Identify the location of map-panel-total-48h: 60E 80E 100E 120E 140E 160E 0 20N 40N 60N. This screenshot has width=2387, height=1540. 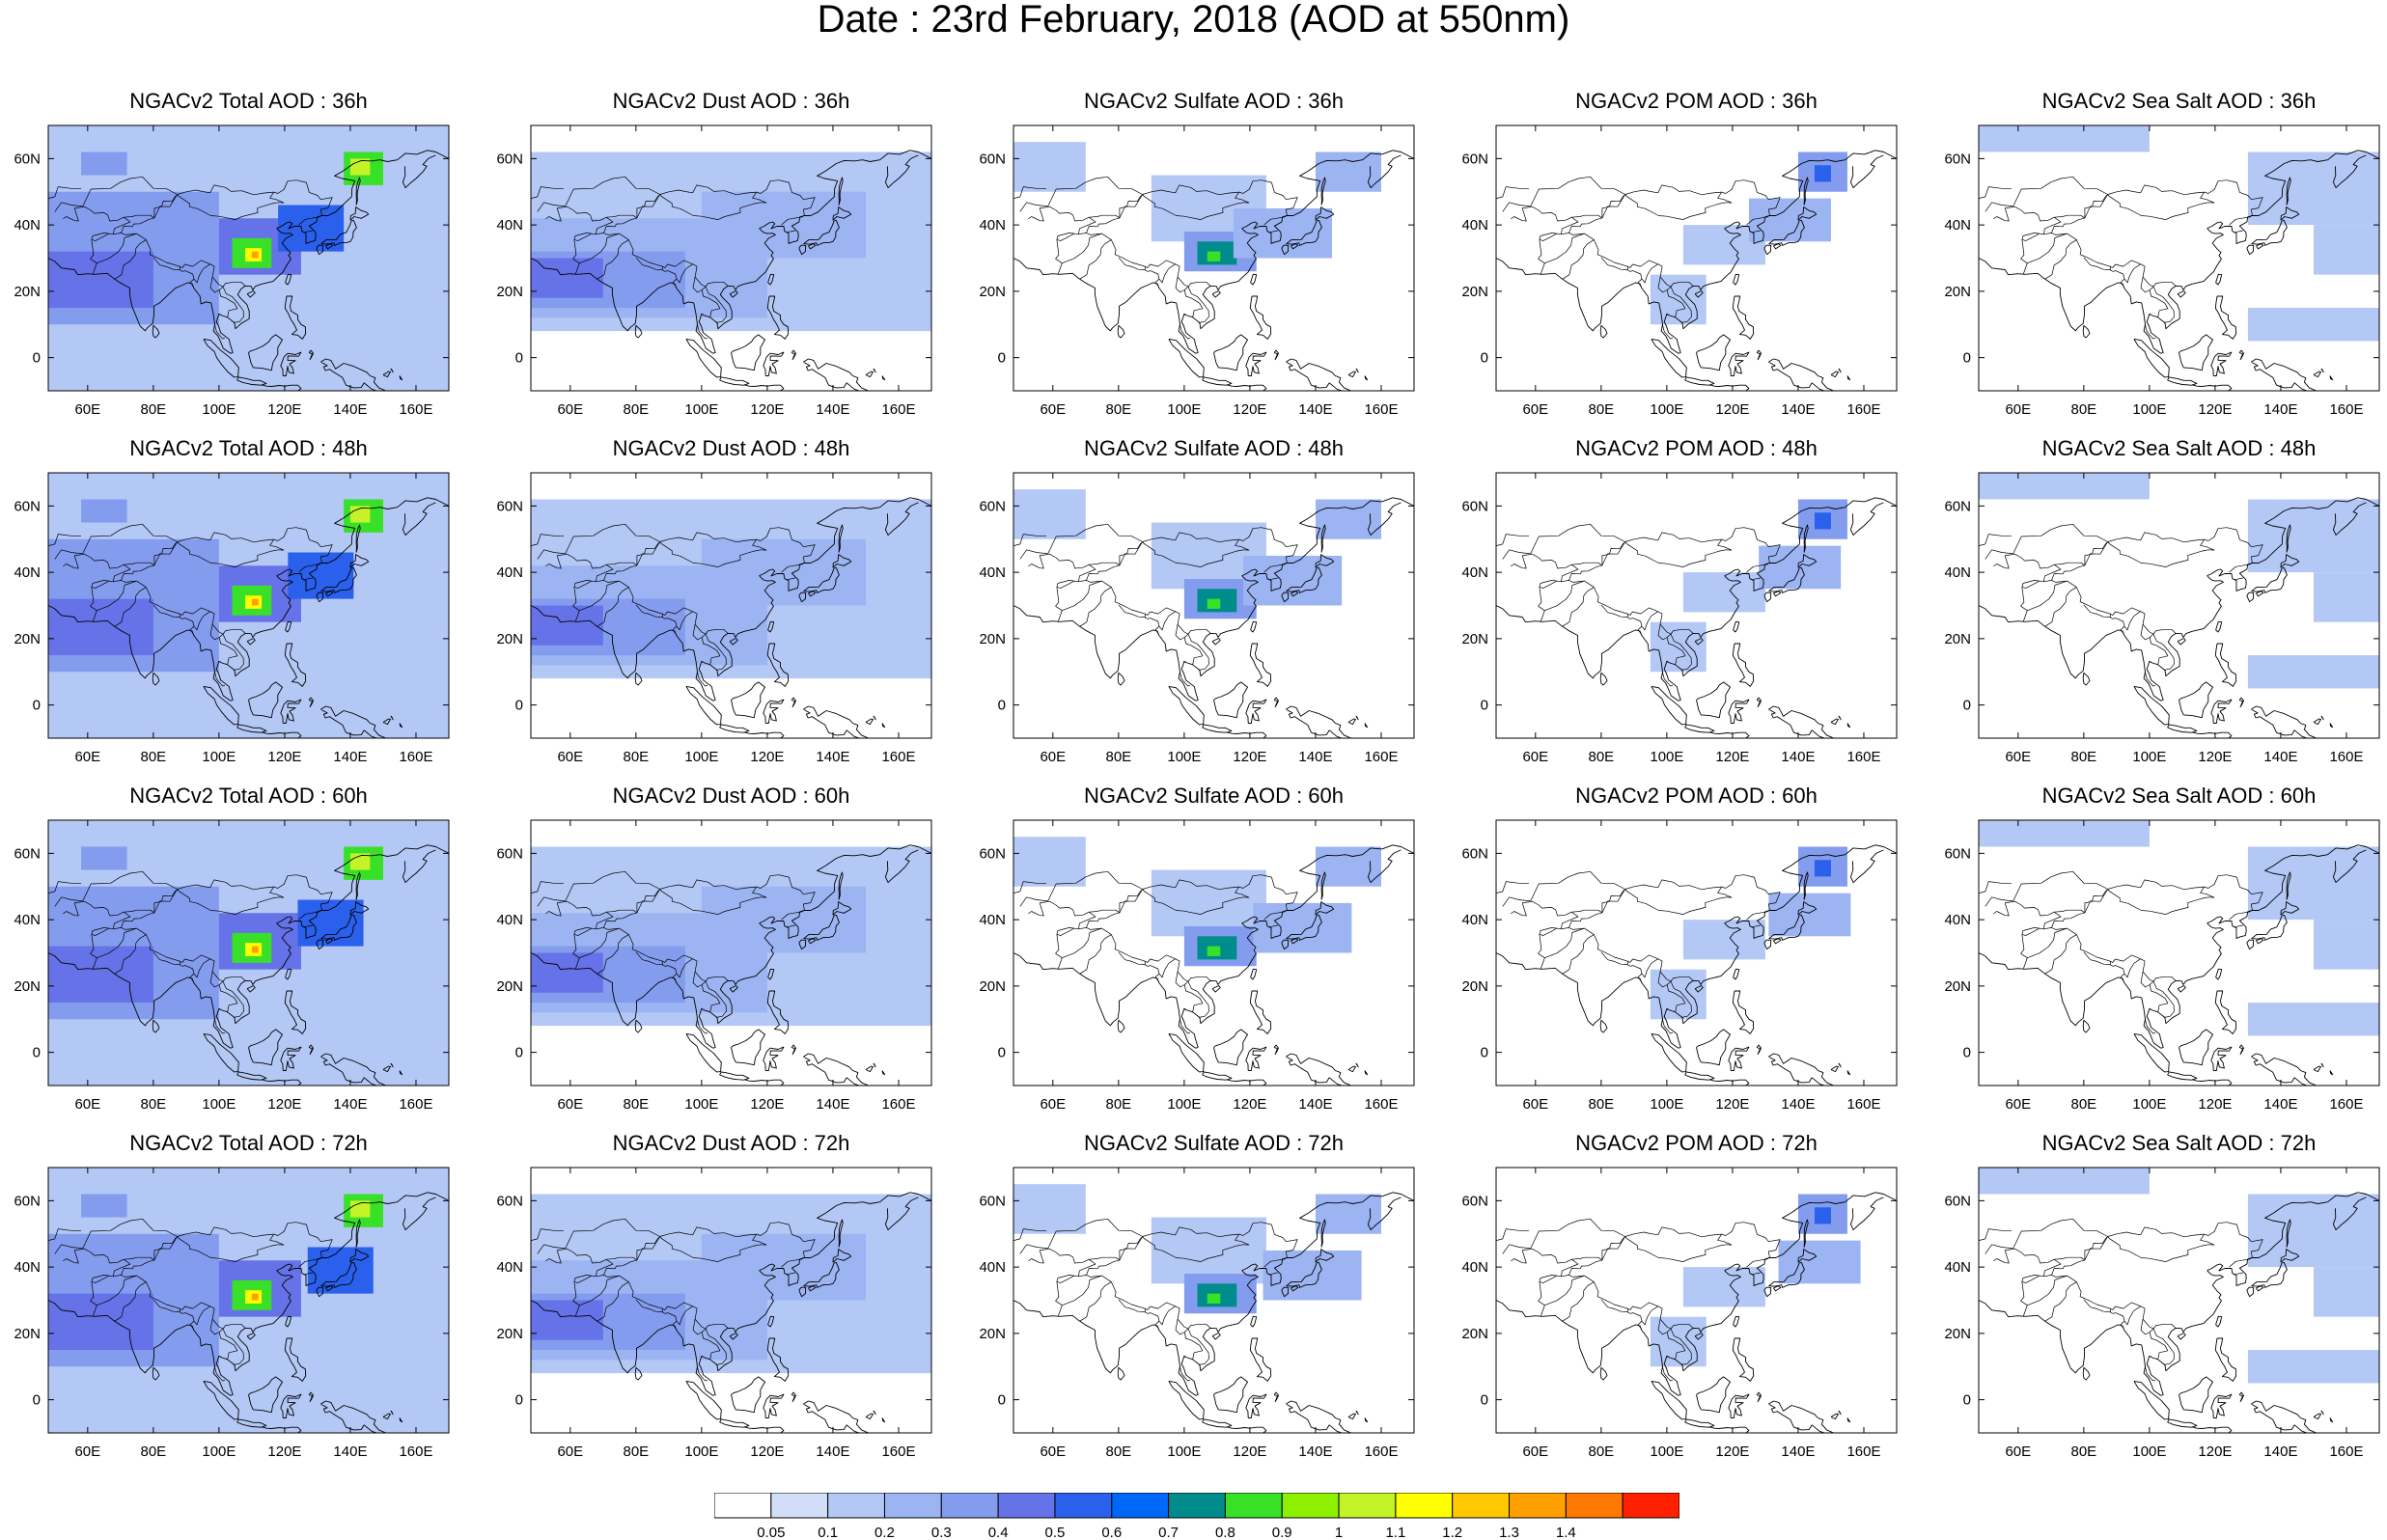
(232, 618).